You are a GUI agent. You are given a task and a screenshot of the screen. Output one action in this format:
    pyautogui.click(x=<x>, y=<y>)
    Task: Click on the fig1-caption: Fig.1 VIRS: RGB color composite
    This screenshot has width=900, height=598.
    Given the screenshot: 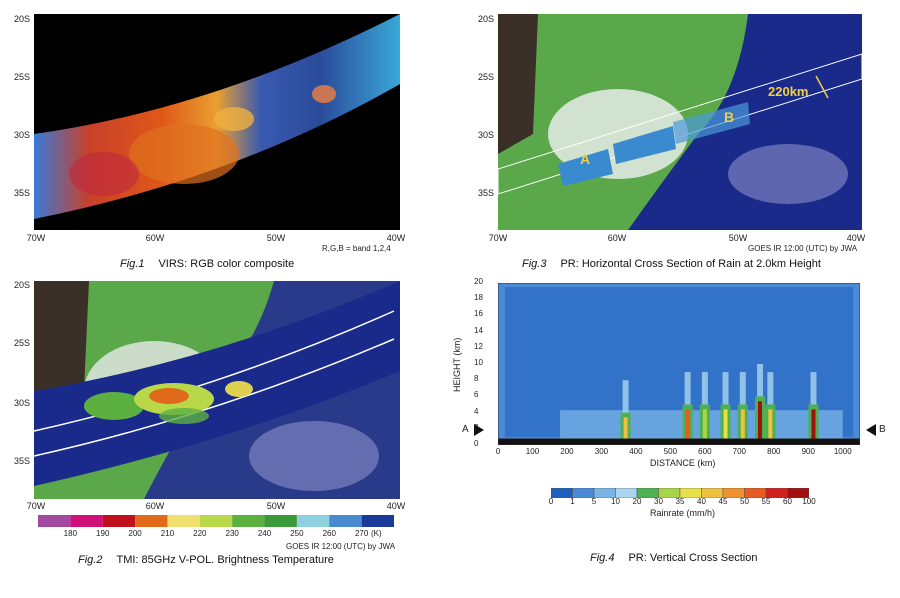 What is the action you would take?
    pyautogui.click(x=207, y=264)
    